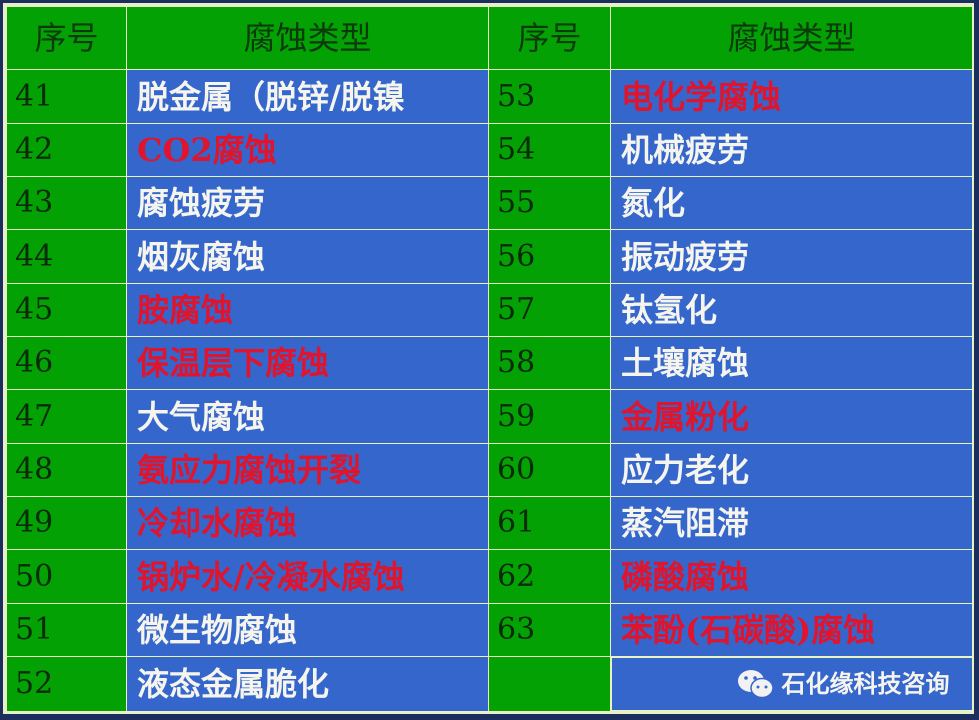 The width and height of the screenshot is (979, 720). What do you see at coordinates (791, 470) in the screenshot?
I see `corrosion-type: 应力老化` at bounding box center [791, 470].